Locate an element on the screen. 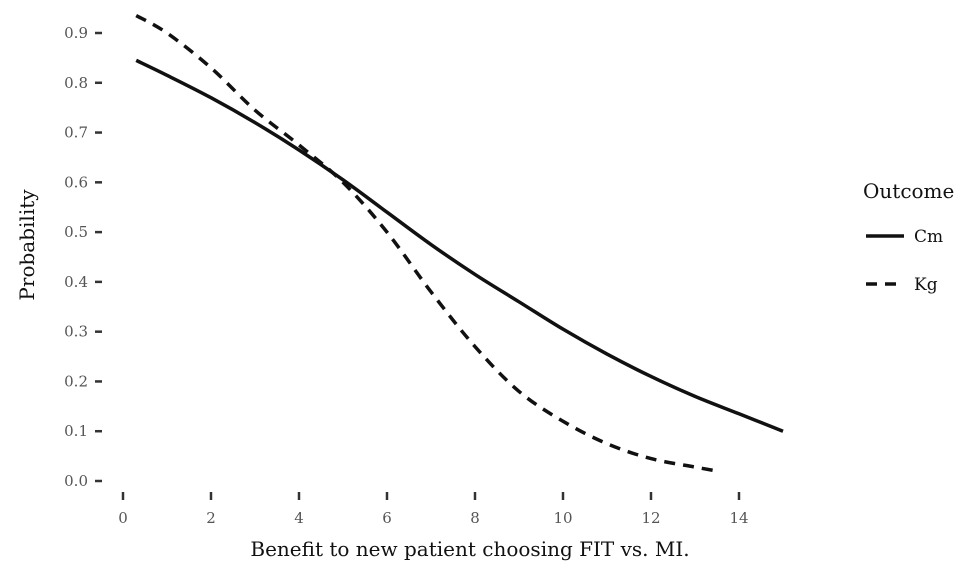 The image size is (978, 571). y-tick-label: 0.7 is located at coordinates (76, 133).